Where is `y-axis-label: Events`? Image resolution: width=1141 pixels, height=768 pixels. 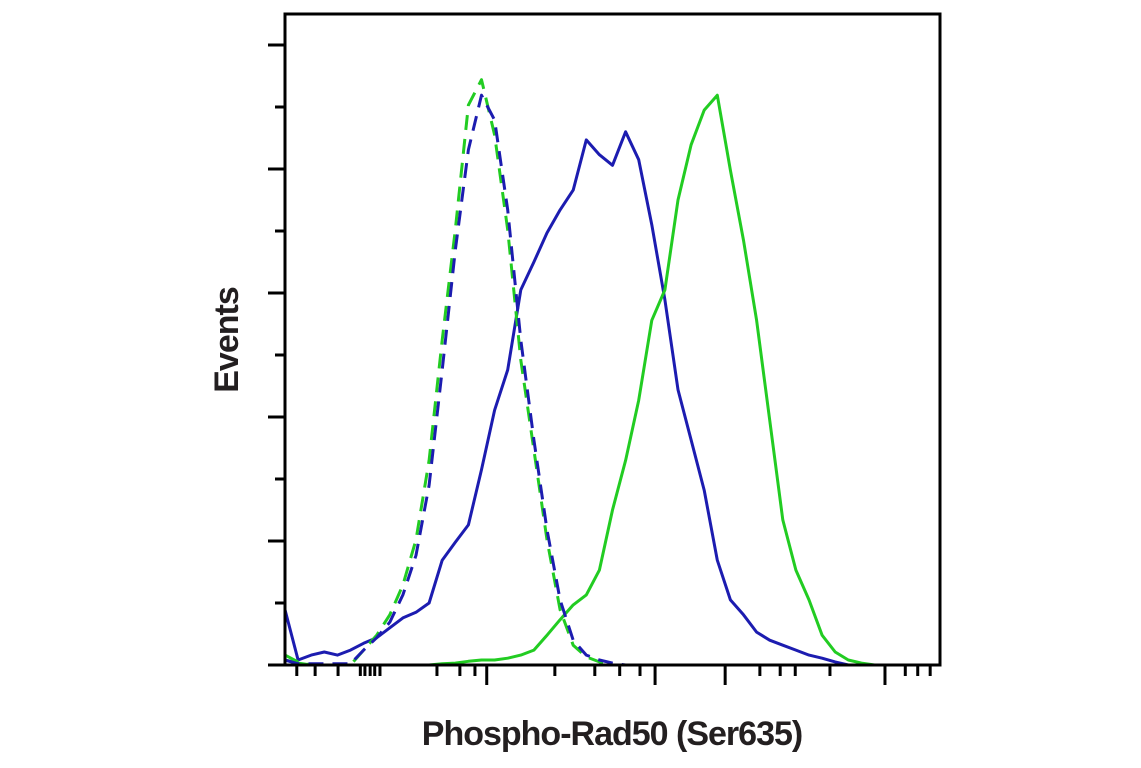
y-axis-label: Events is located at coordinates (227, 340).